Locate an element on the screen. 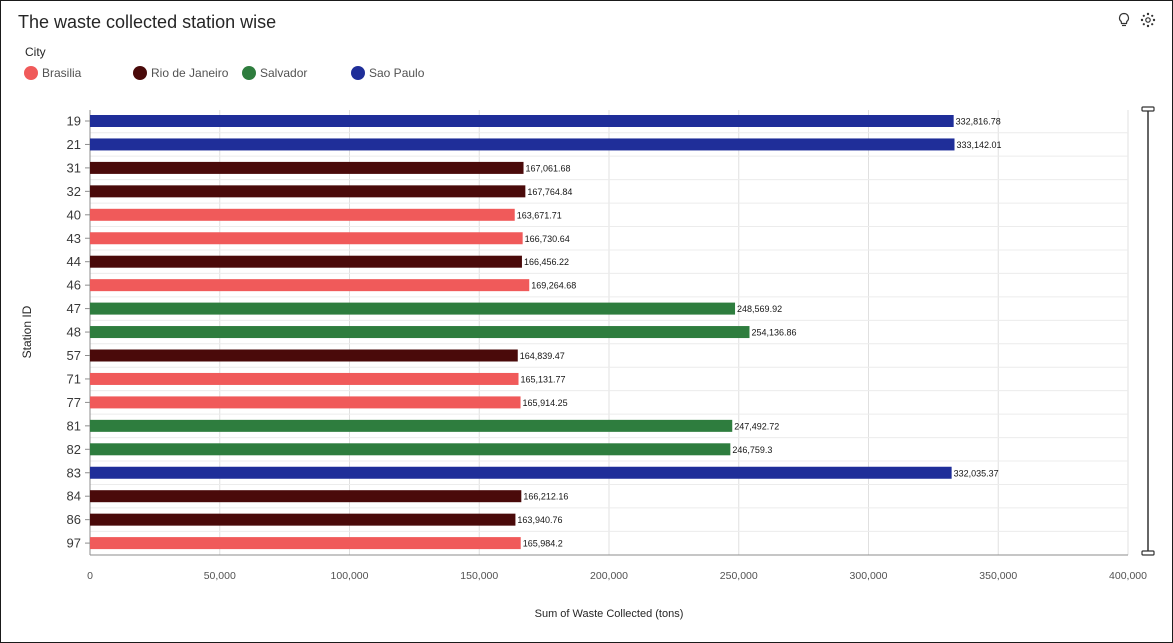  x-axis-title: Sum of Waste Collected (tons) is located at coordinates (609, 614).